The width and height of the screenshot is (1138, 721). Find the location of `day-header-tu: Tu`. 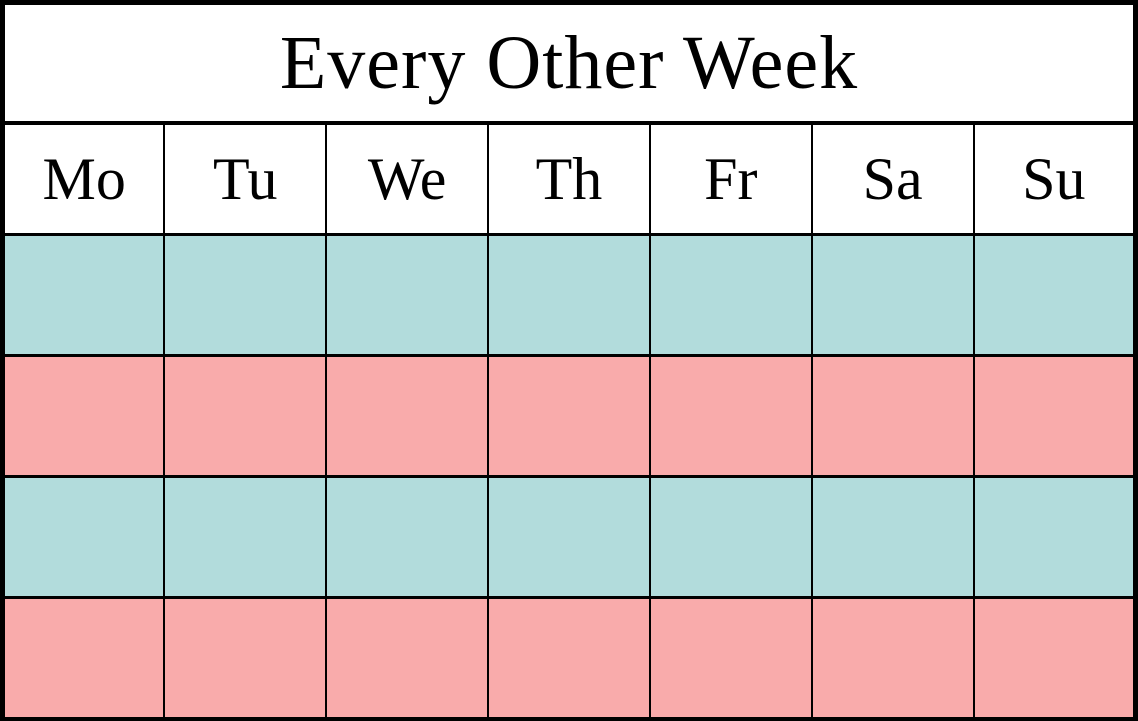

day-header-tu: Tu is located at coordinates (245, 178).